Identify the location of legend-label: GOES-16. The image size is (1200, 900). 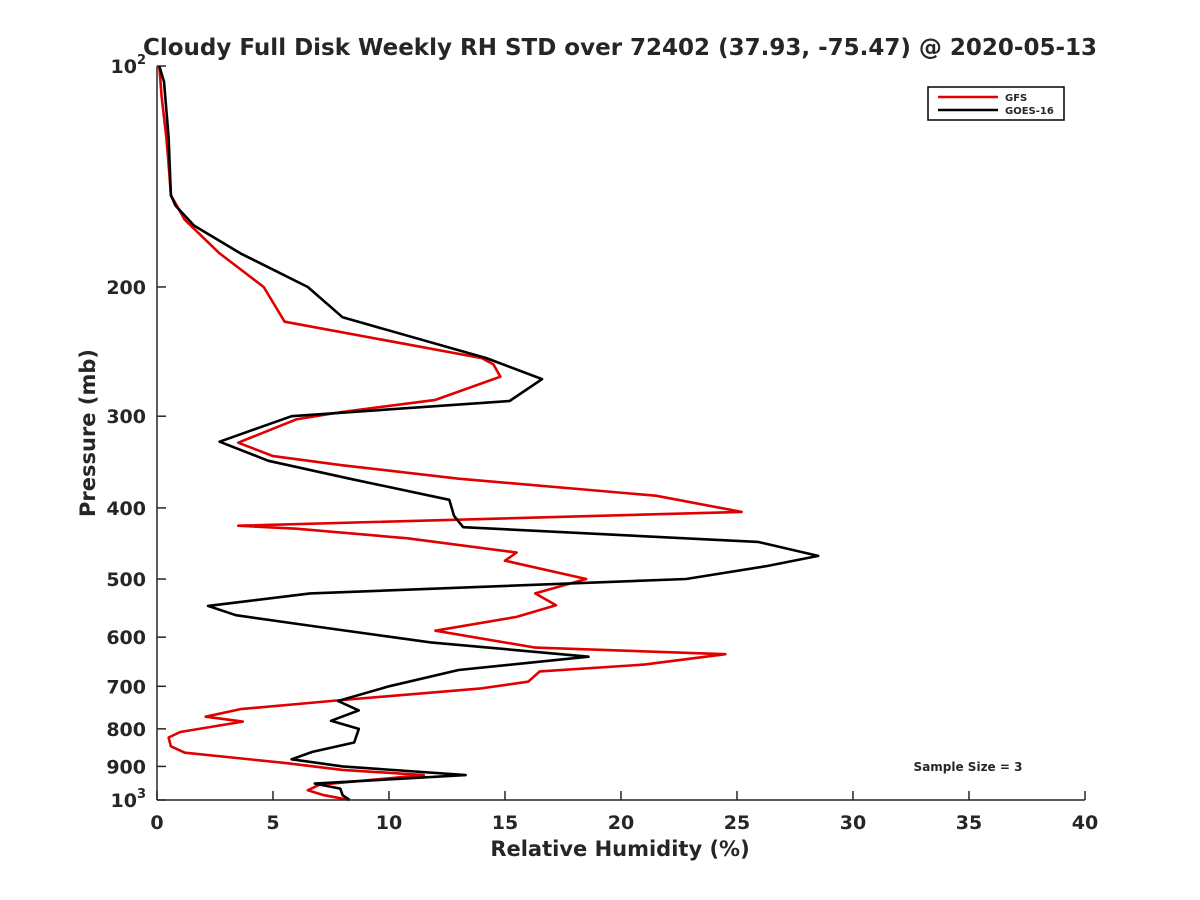
(1029, 111).